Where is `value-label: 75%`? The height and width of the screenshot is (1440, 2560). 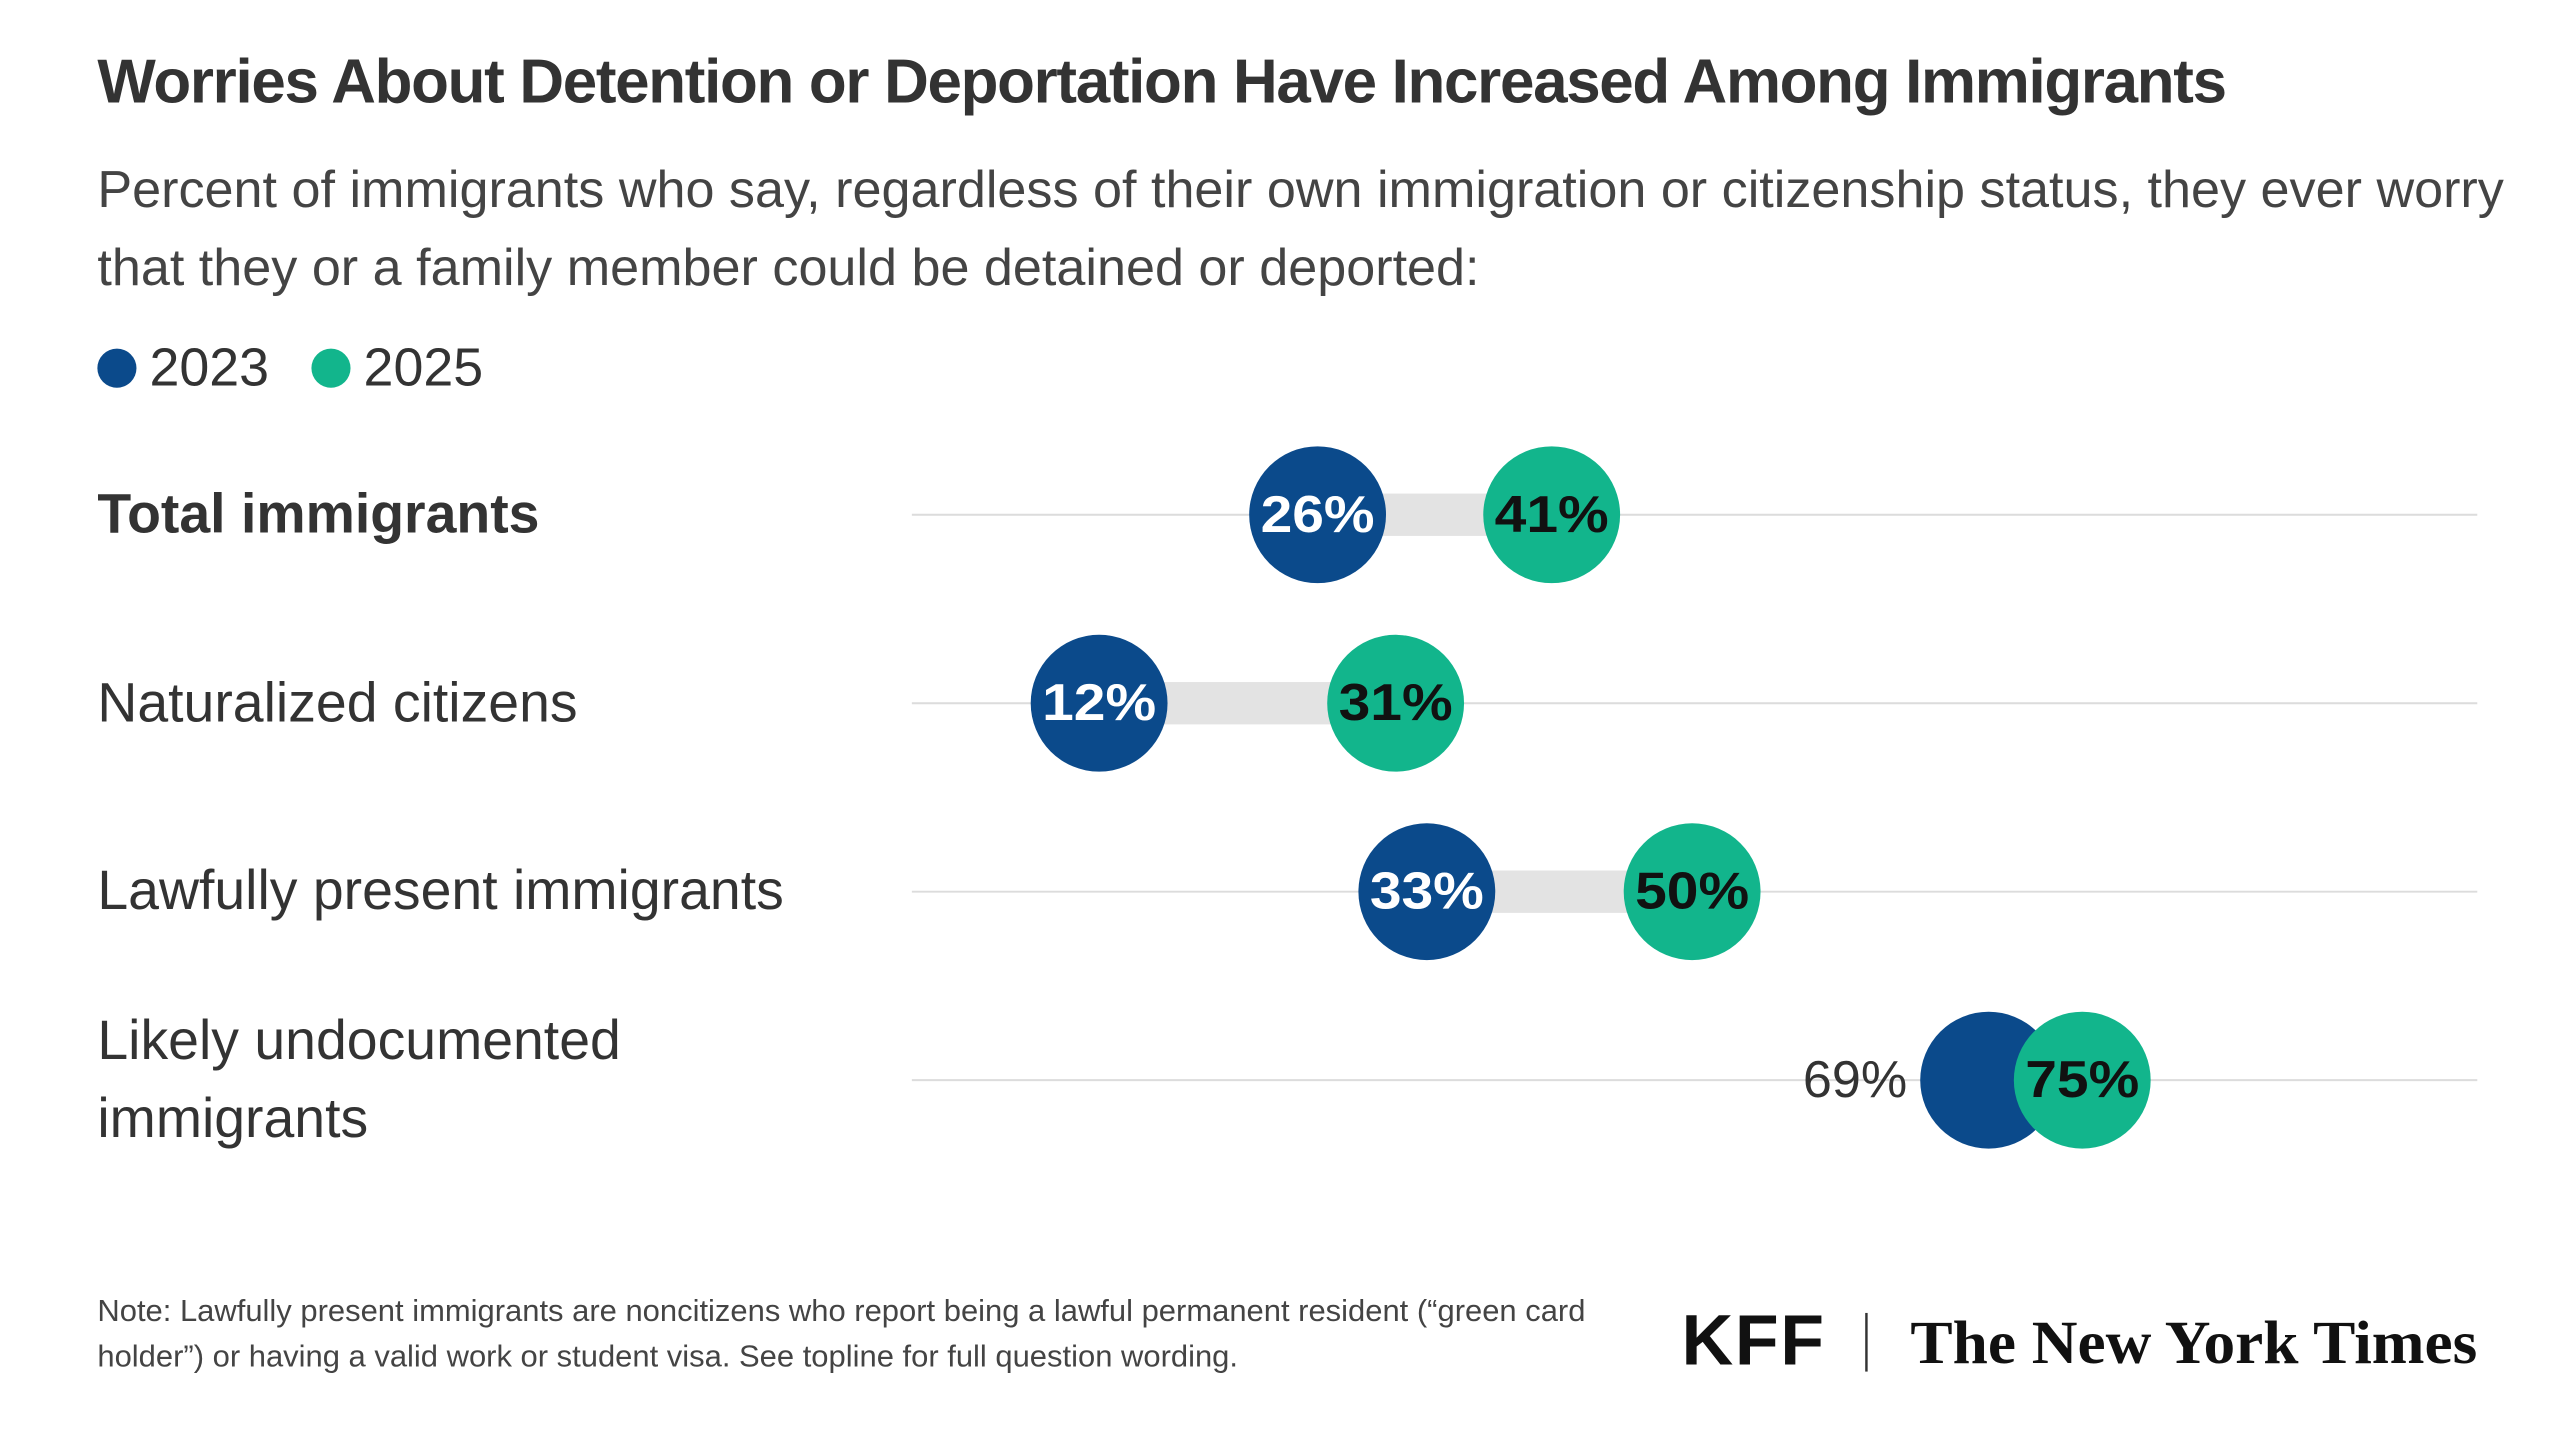 value-label: 75% is located at coordinates (2082, 1080).